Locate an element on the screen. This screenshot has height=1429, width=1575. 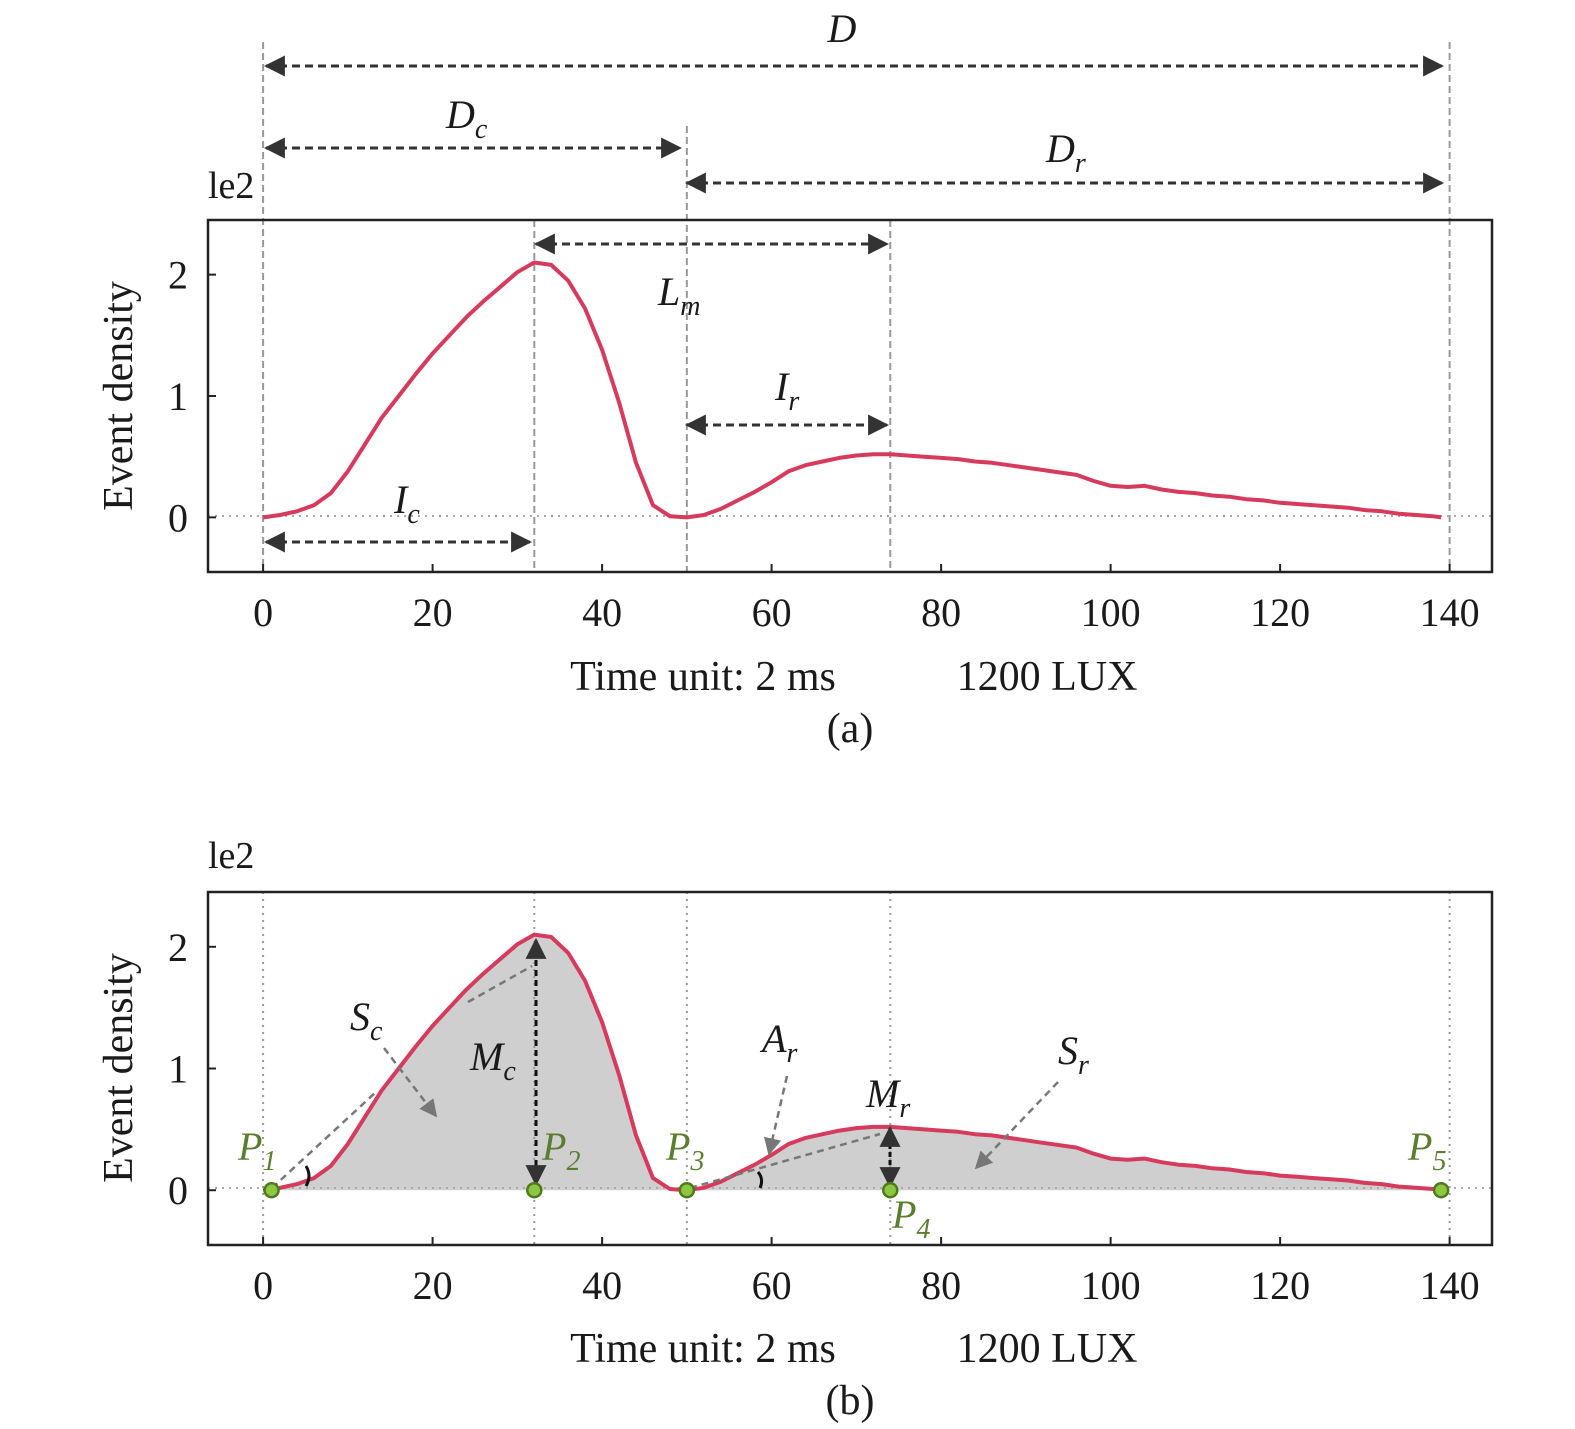
b-x-tick-label: 140 is located at coordinates (1450, 1285).